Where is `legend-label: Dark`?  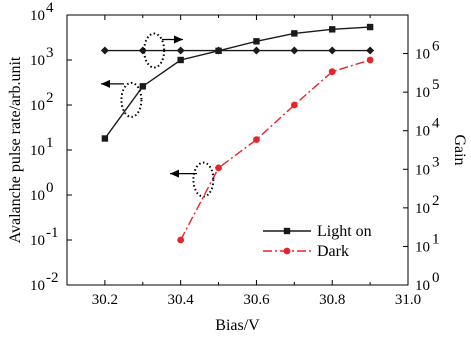 legend-label: Dark is located at coordinates (333, 251).